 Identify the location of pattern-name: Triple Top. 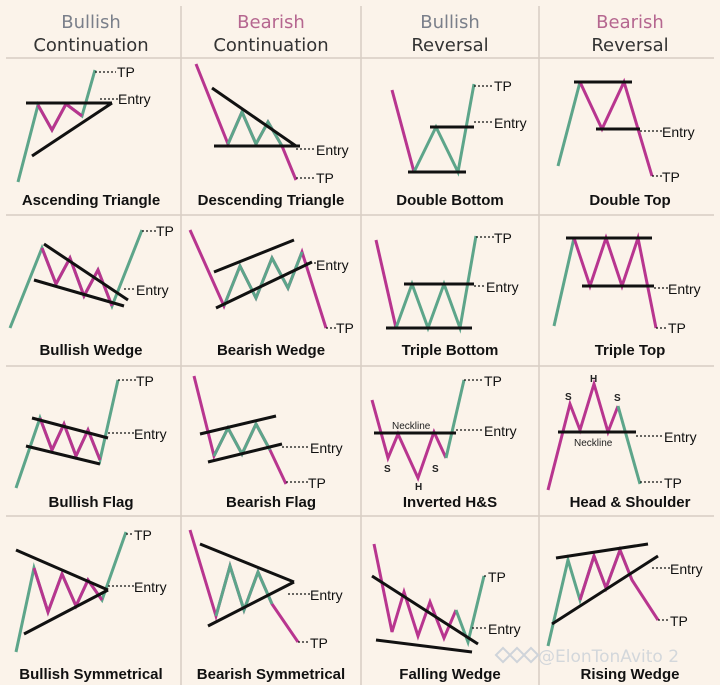
(630, 350).